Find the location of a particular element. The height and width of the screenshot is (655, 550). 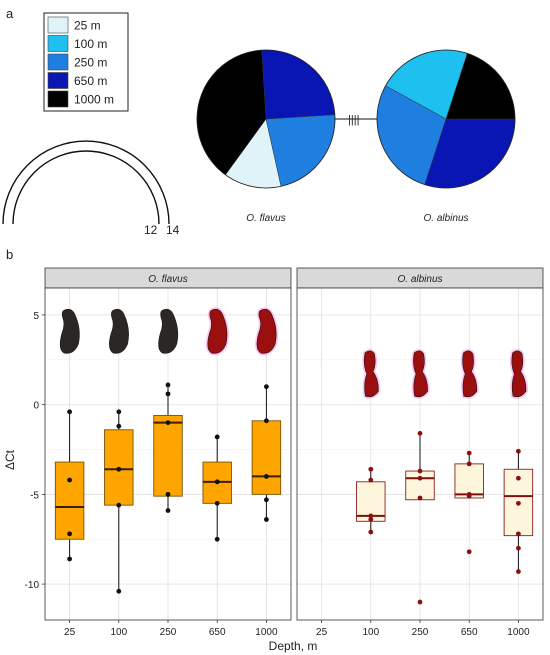

pie-o-flavus is located at coordinates (266, 119).